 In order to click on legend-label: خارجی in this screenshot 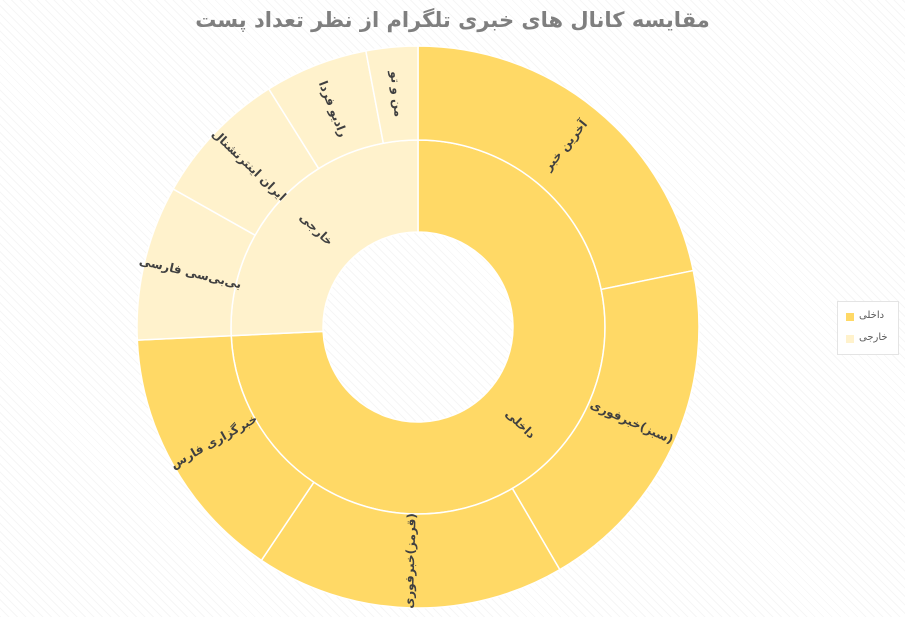, I will do `click(873, 337)`.